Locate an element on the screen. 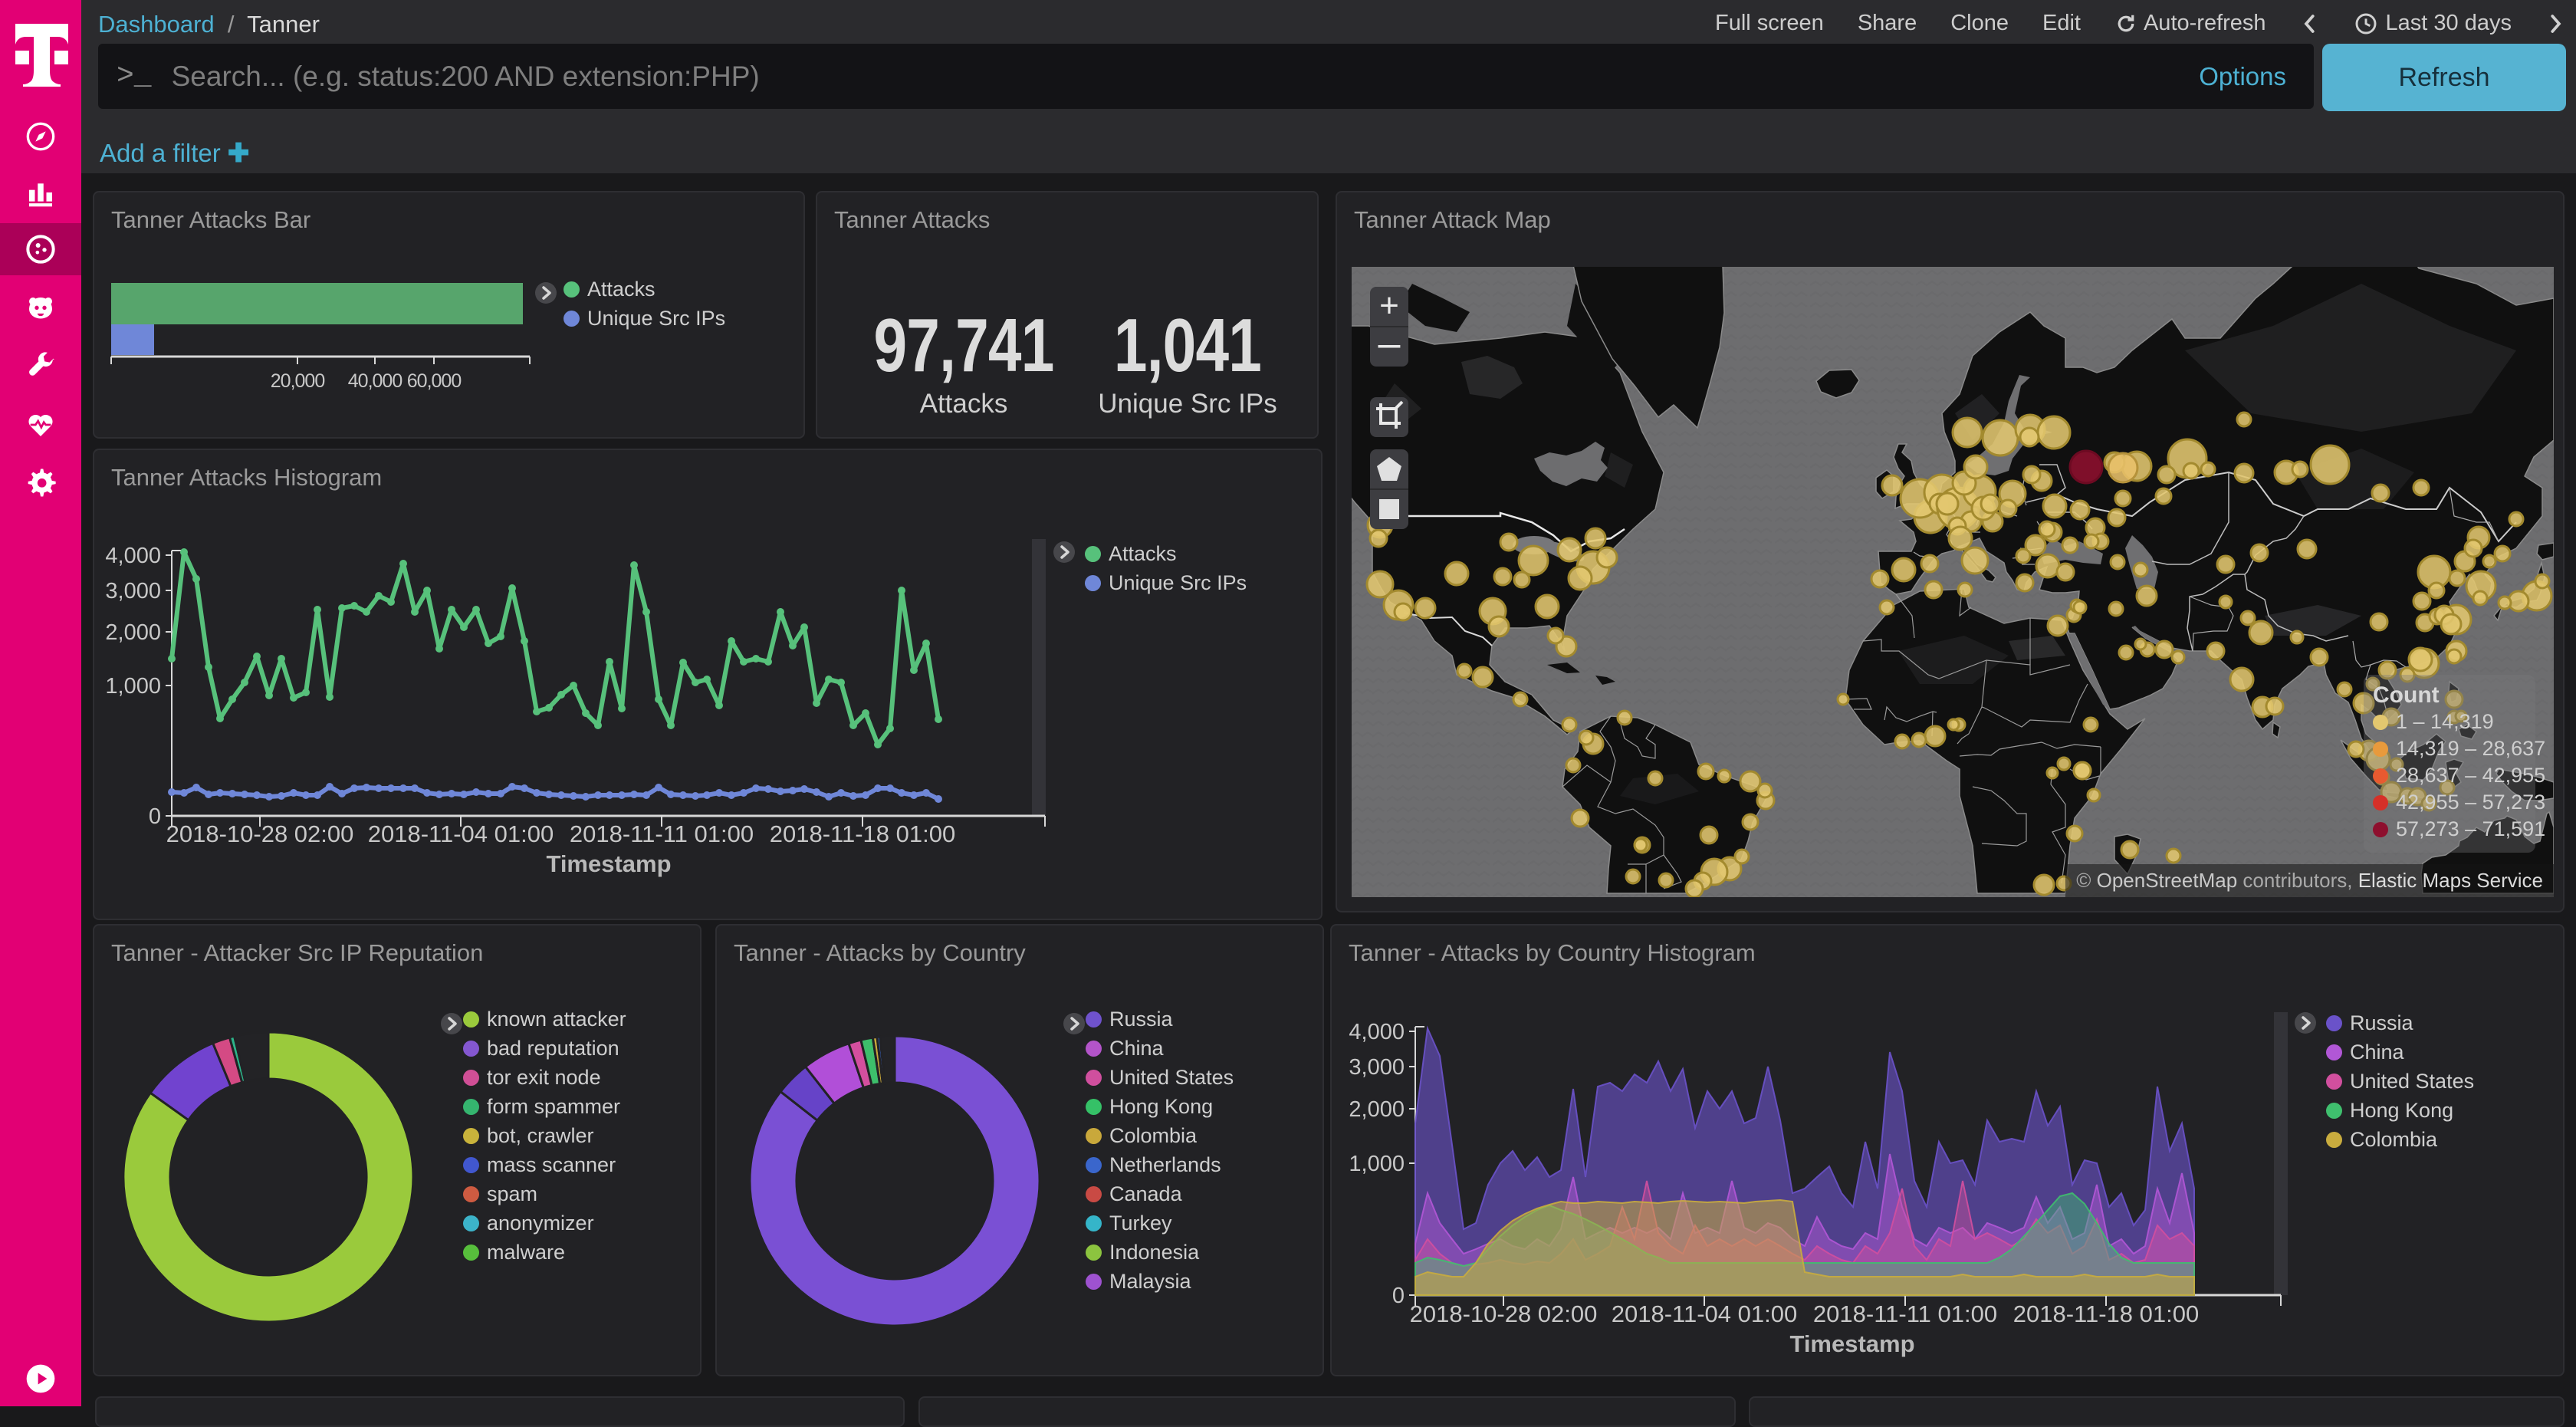 The image size is (2576, 1427). svg-text: 40,000 is located at coordinates (375, 381).